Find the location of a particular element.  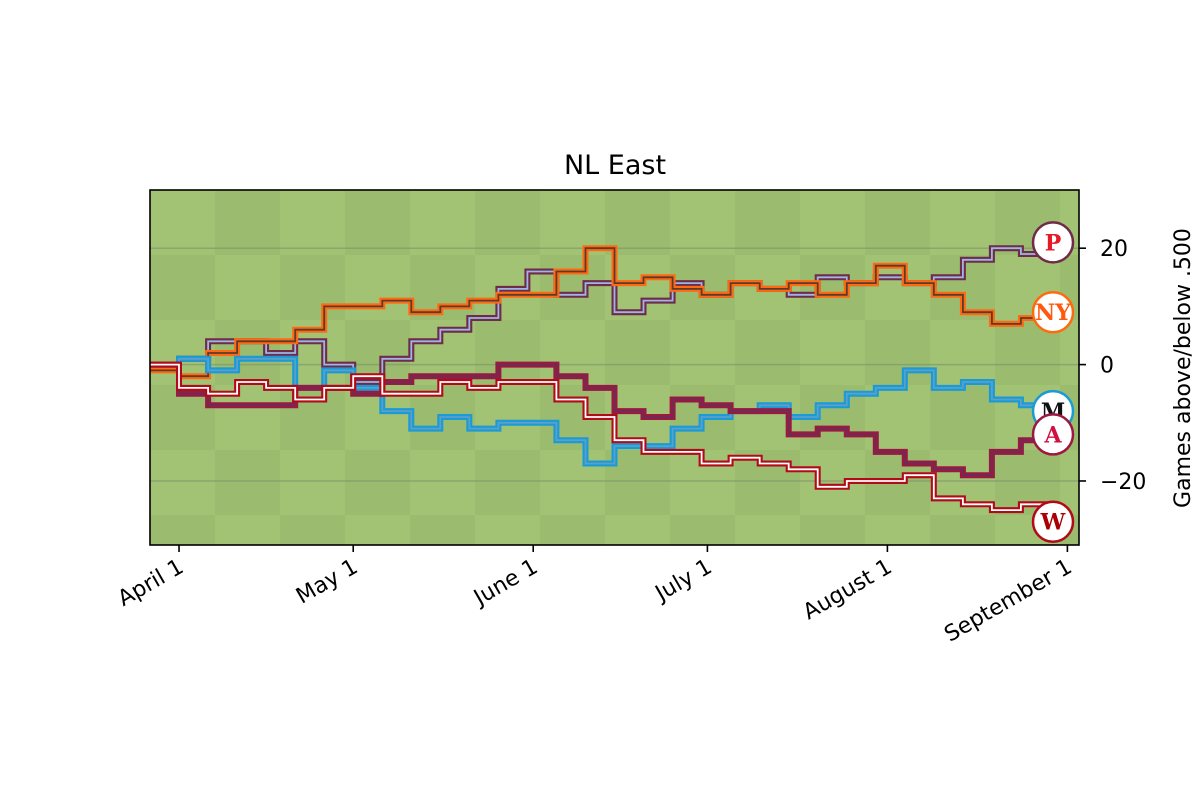

braves-logo-icon: A is located at coordinates (1053, 434).